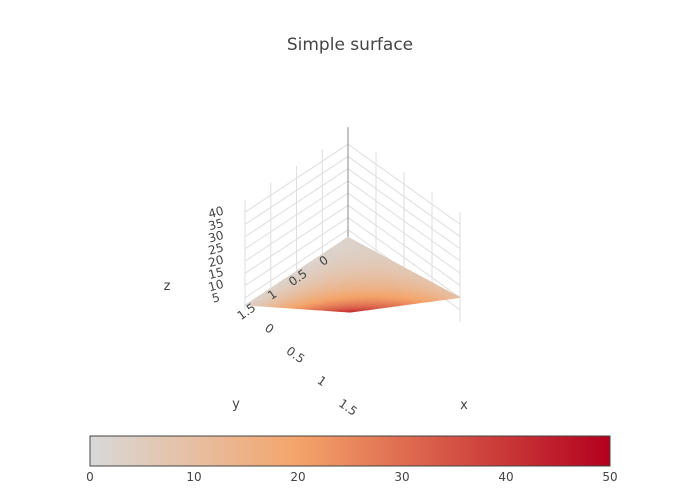  I want to click on colorbar-tick-label: 20, so click(297, 477).